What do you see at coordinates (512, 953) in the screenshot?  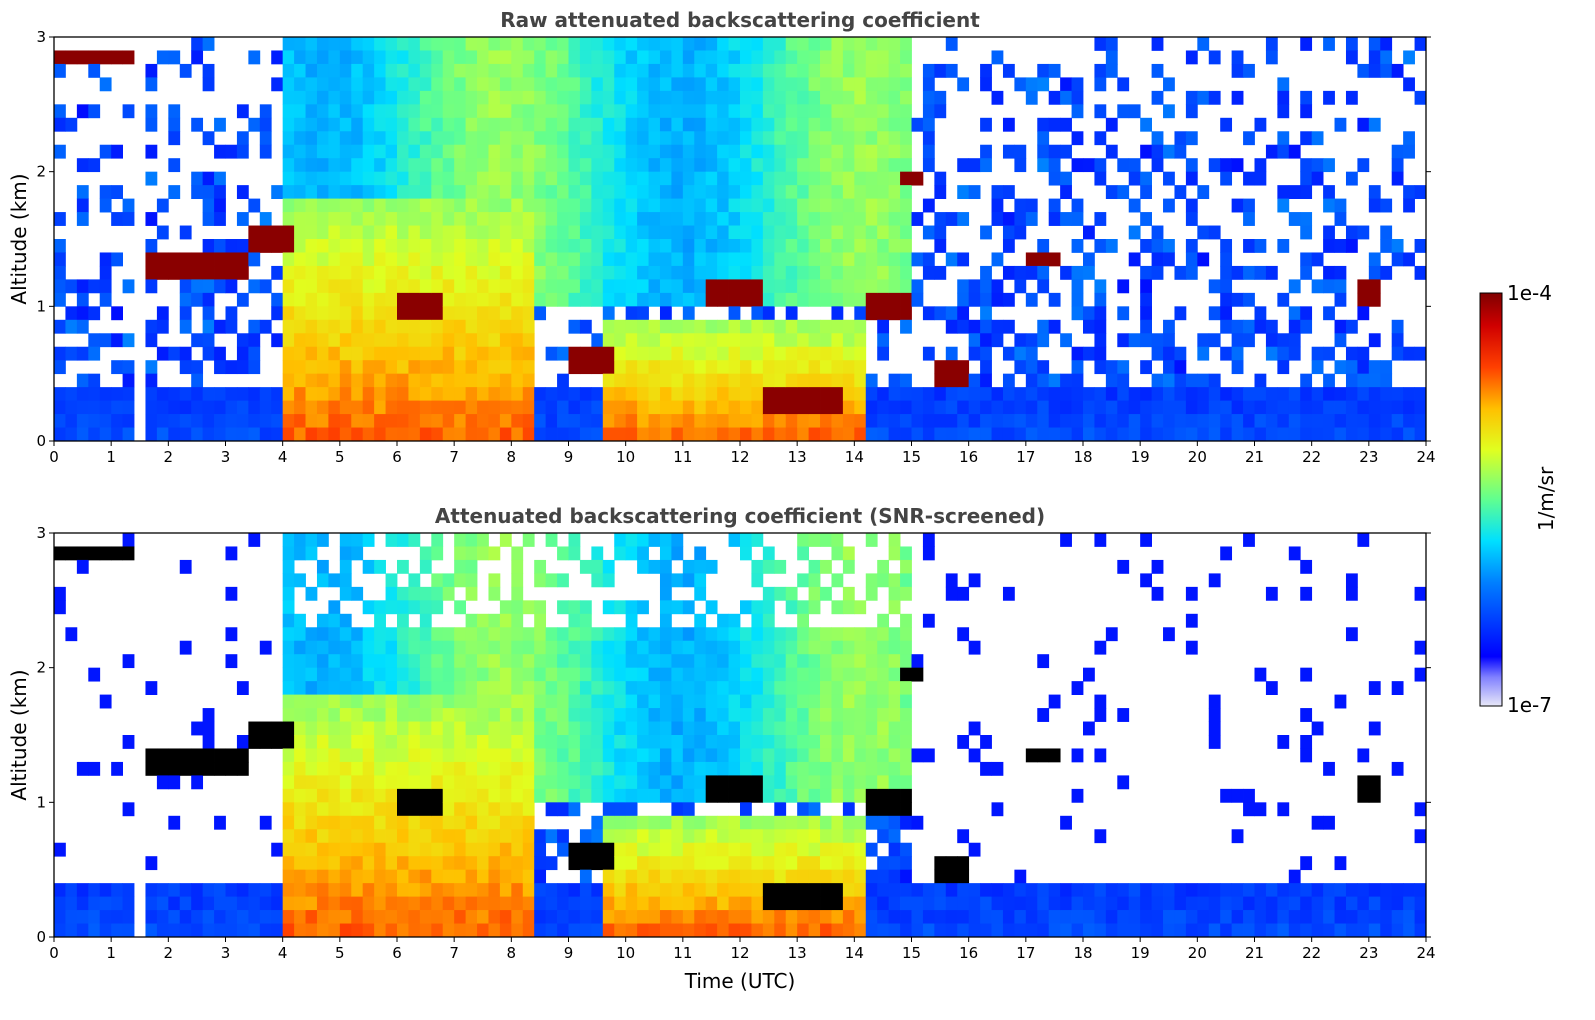 I see `x-tick-label: 8` at bounding box center [512, 953].